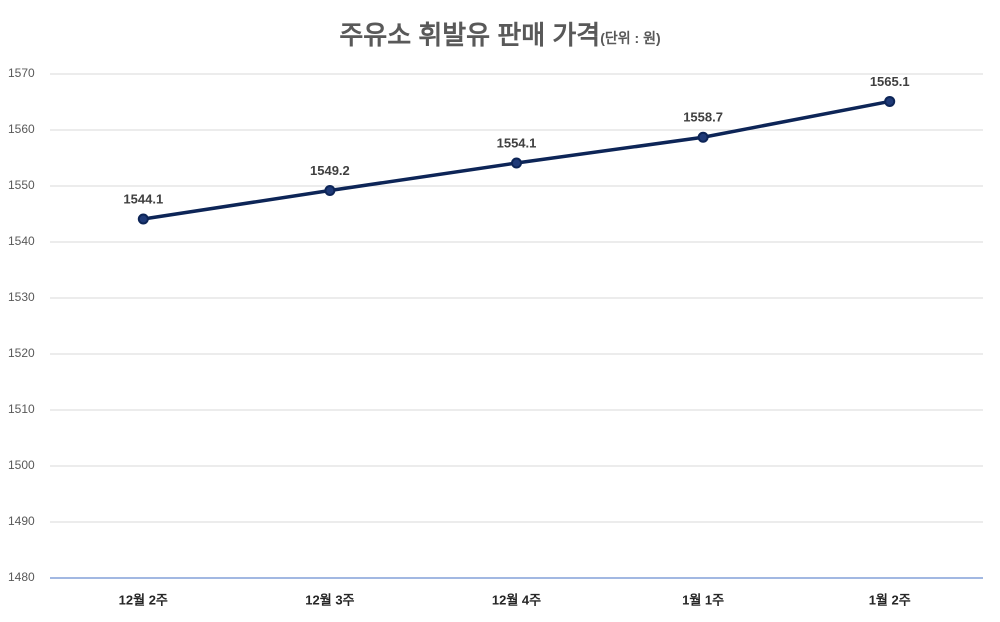 The height and width of the screenshot is (622, 1000). Describe the element at coordinates (329, 599) in the screenshot. I see `x-tick-label: 12월 3주` at that location.